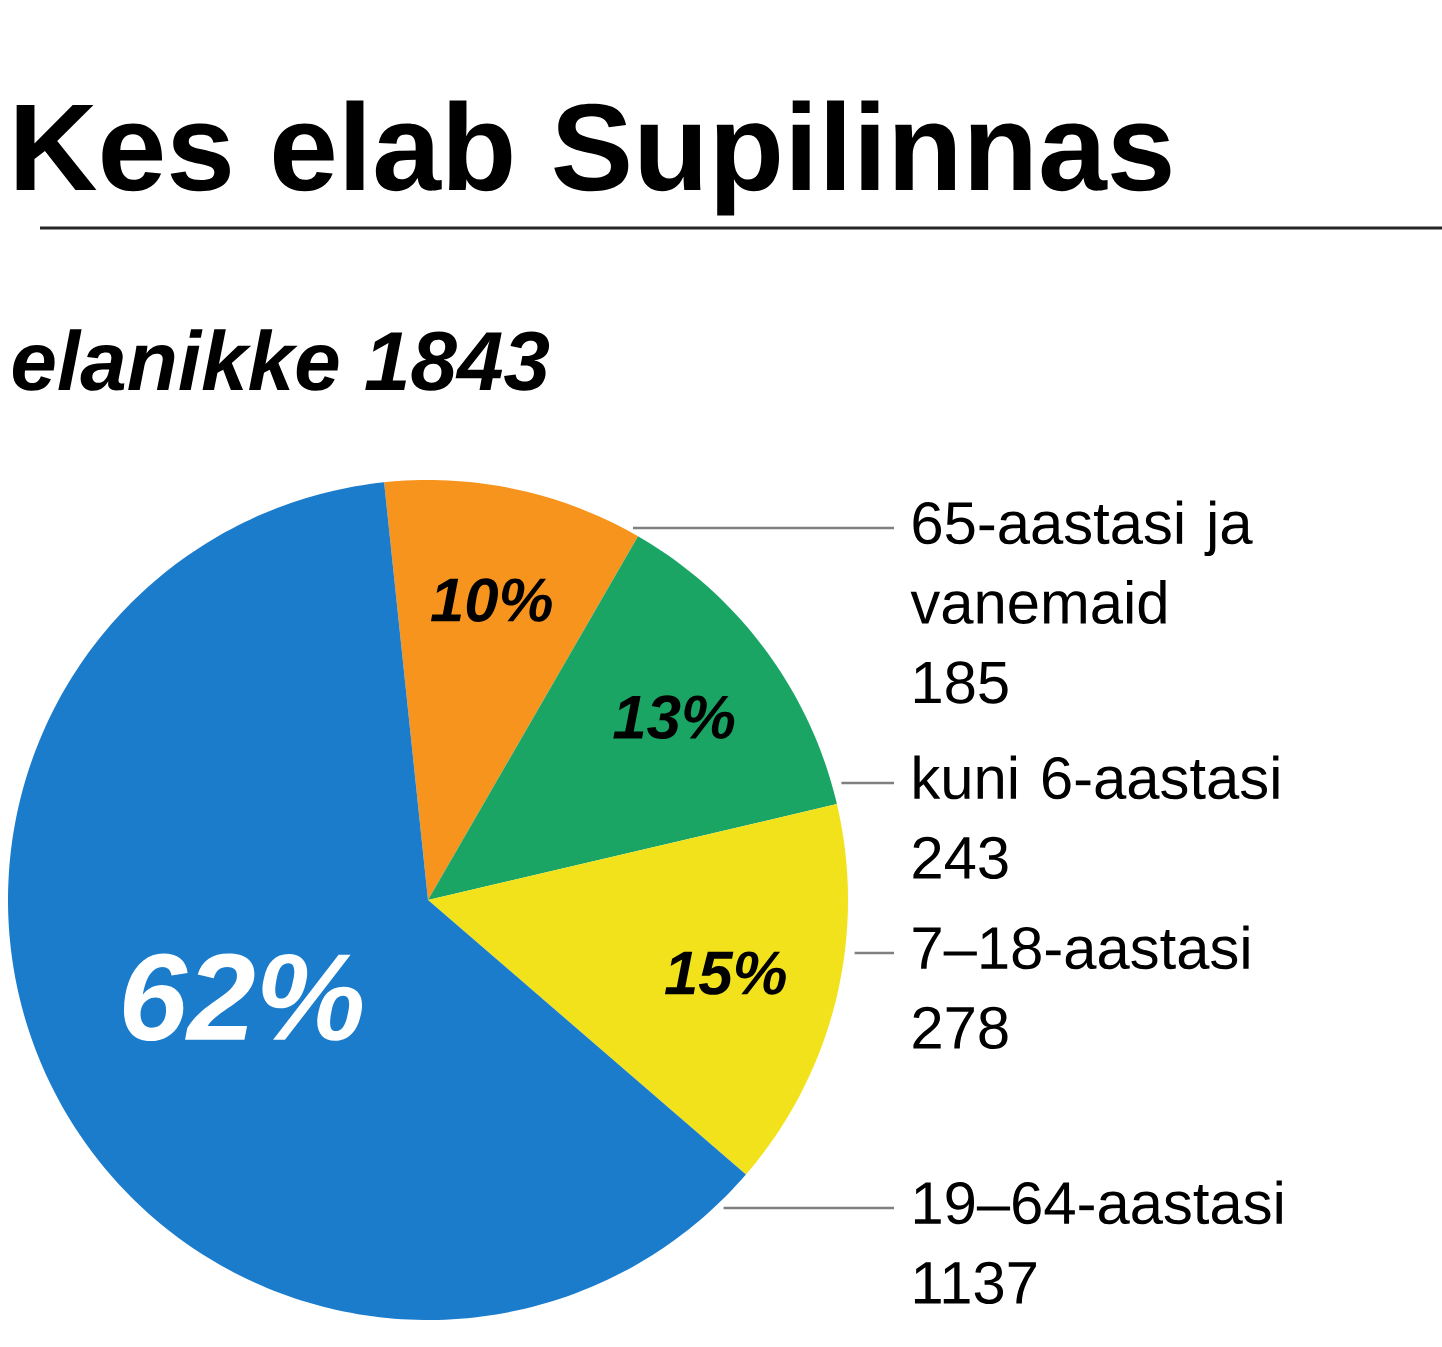 This screenshot has width=1442, height=1347. I want to click on slice-label: 7–18-aastasi, so click(1081, 947).